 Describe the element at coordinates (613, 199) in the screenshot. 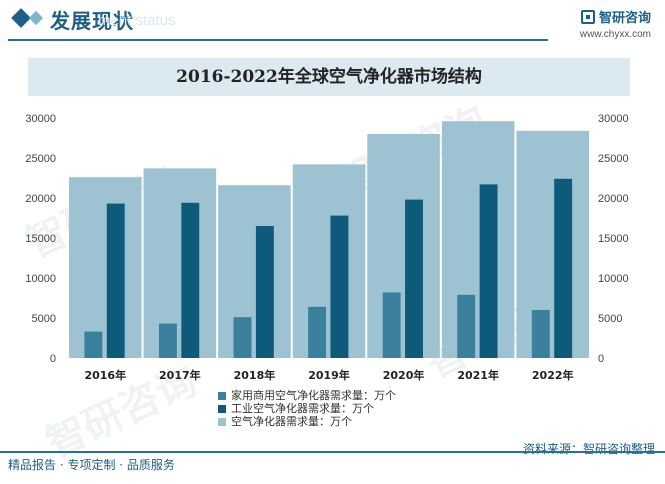

I see `y-tick-label-right: 20000` at that location.